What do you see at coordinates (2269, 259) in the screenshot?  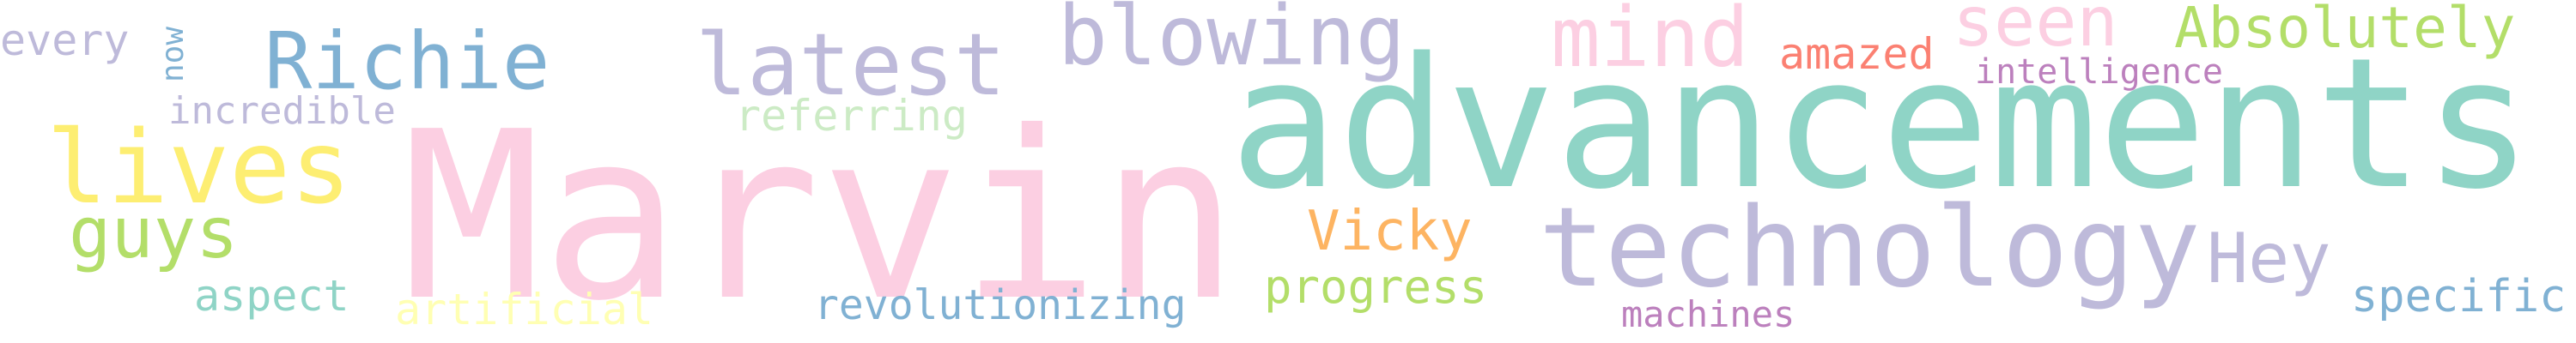 I see `word-hey: Hey` at bounding box center [2269, 259].